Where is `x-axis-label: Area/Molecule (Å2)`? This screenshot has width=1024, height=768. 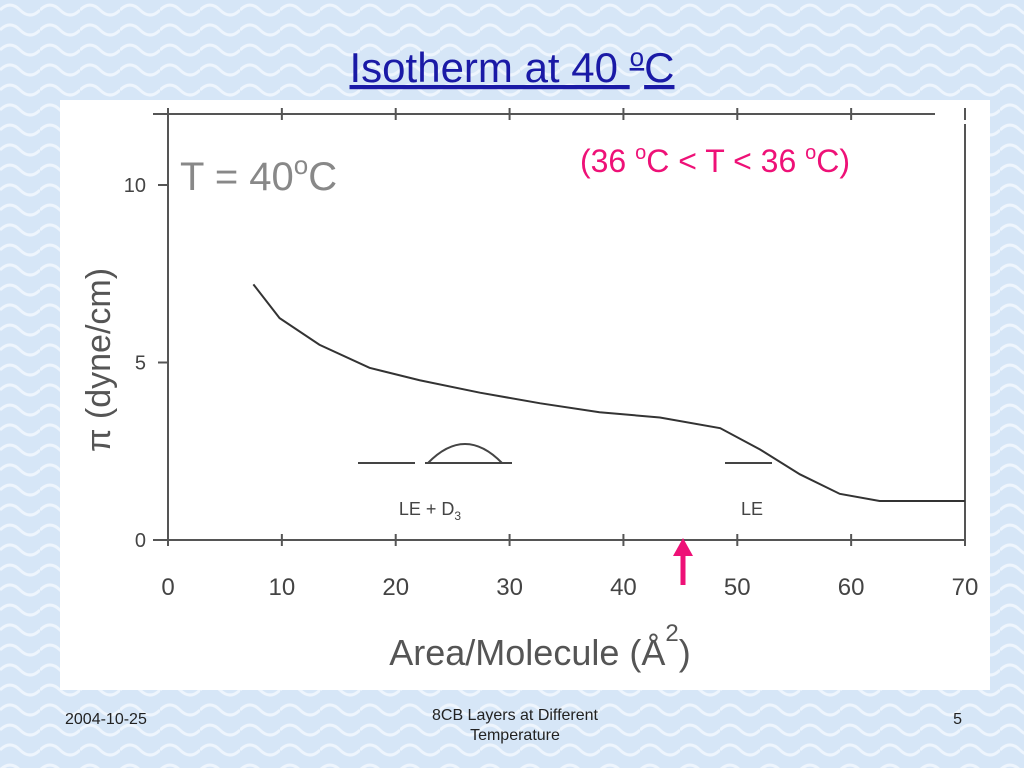
x-axis-label: Area/Molecule (Å2) is located at coordinates (539, 646).